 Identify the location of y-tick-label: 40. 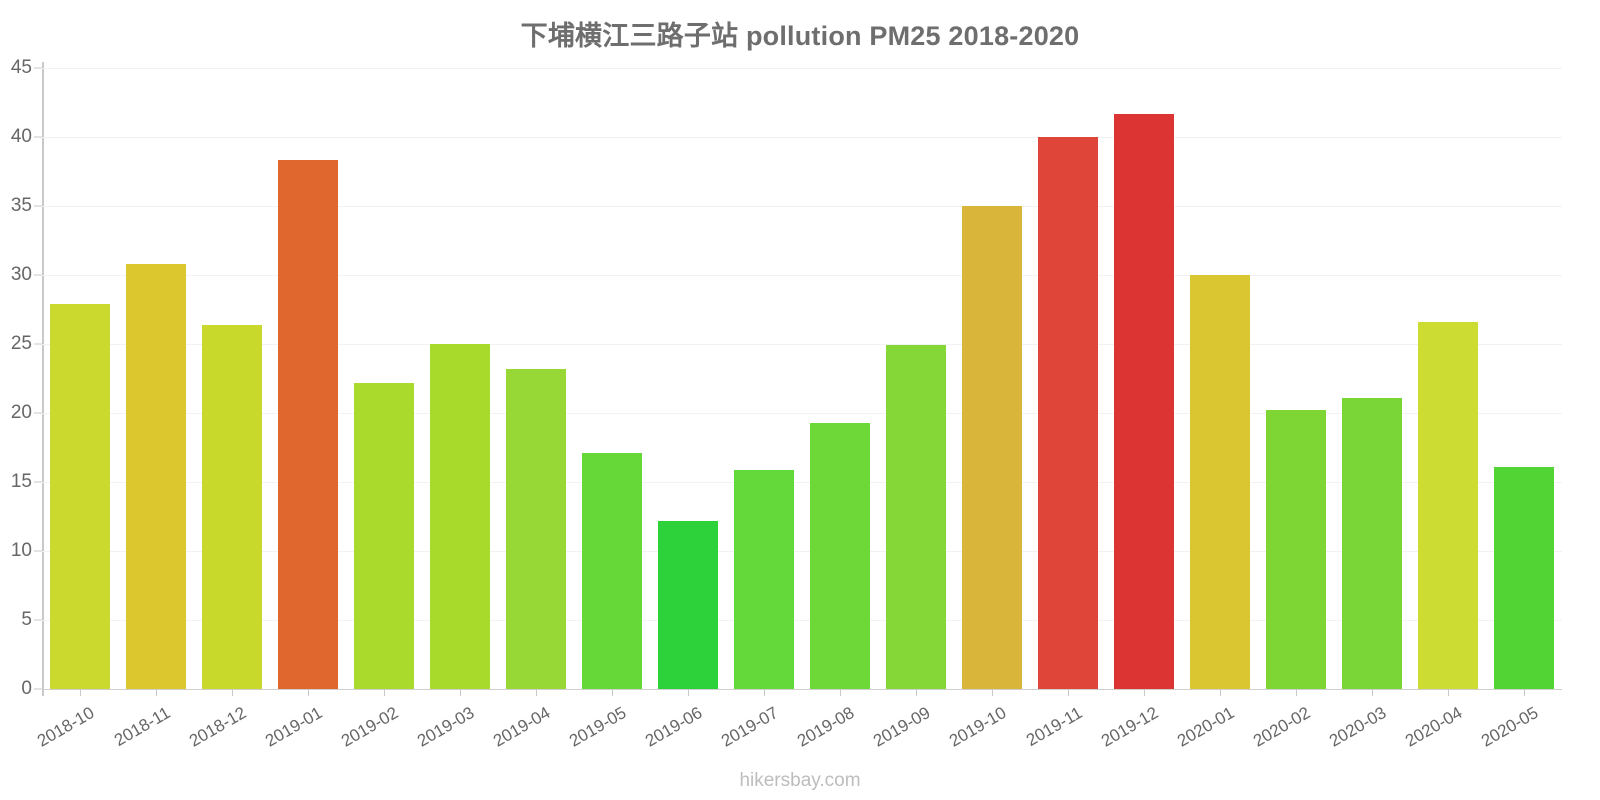
(21, 136).